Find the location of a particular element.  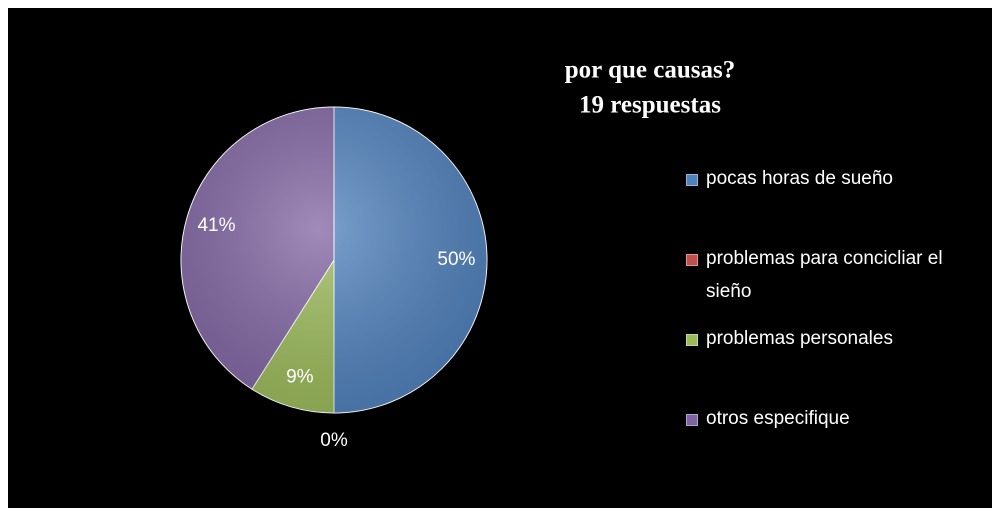

legend-label: otros especifique is located at coordinates (778, 418).